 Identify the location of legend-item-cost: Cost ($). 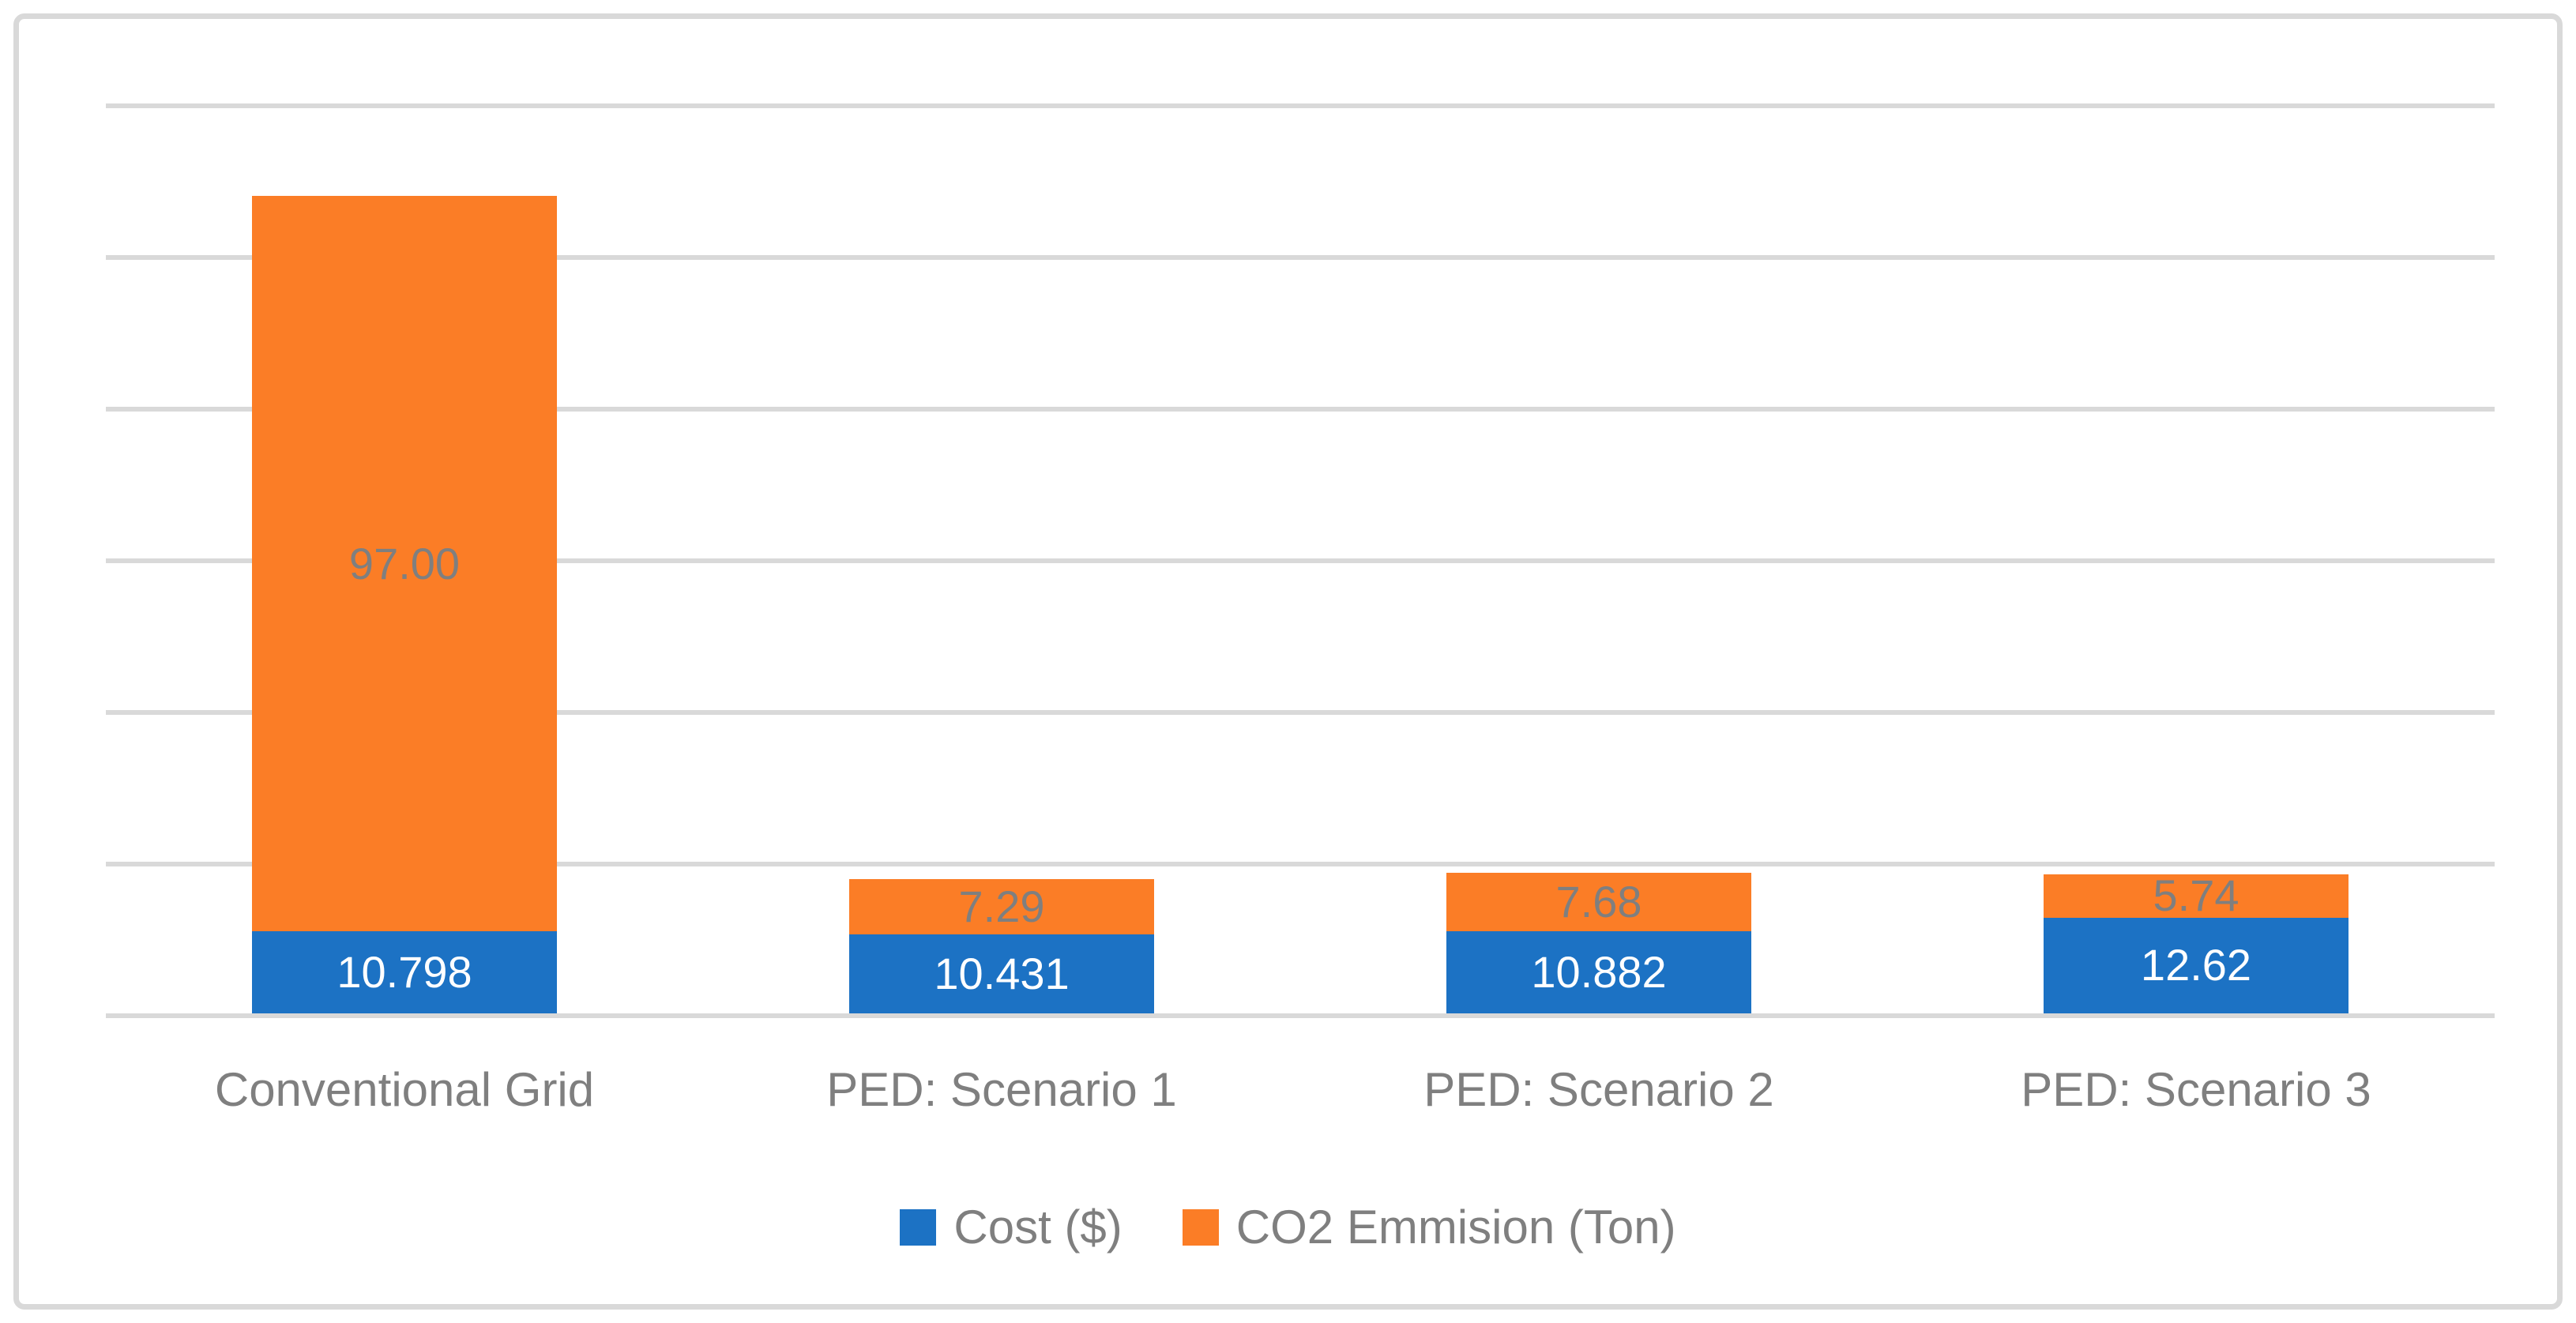
(1012, 1227).